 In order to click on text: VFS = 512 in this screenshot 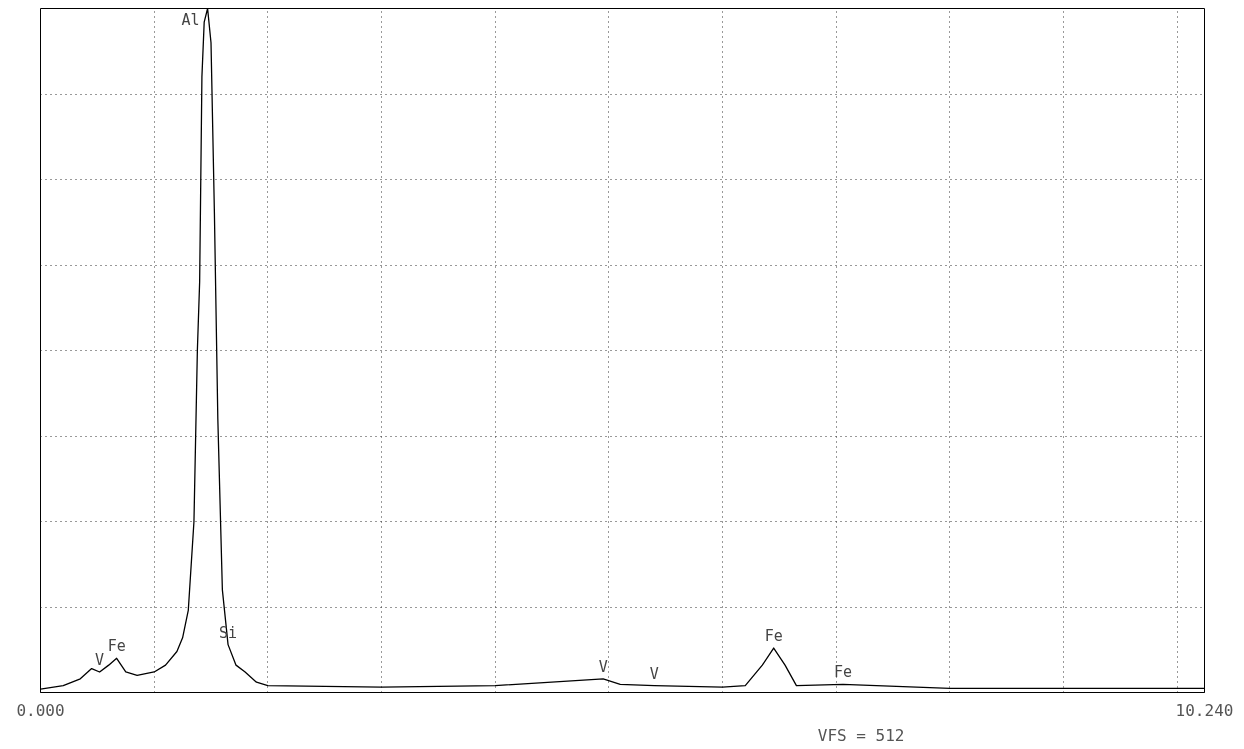, I will do `click(861, 735)`.